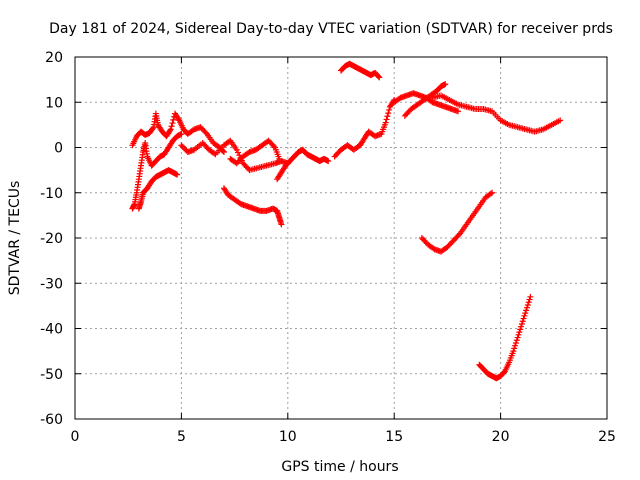  What do you see at coordinates (505, 337) in the screenshot?
I see `series-arc-n` at bounding box center [505, 337].